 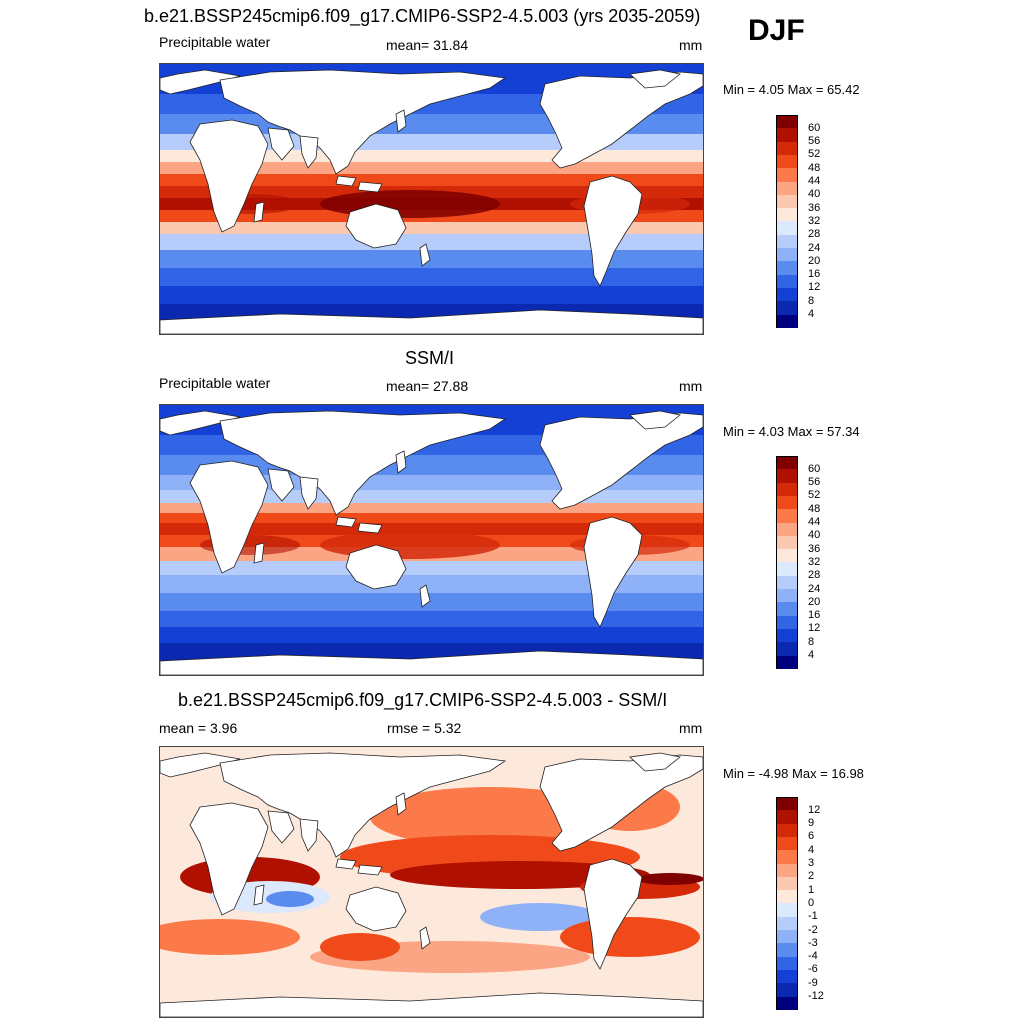 What do you see at coordinates (816, 996) in the screenshot?
I see `colorbar-tick-label: -12` at bounding box center [816, 996].